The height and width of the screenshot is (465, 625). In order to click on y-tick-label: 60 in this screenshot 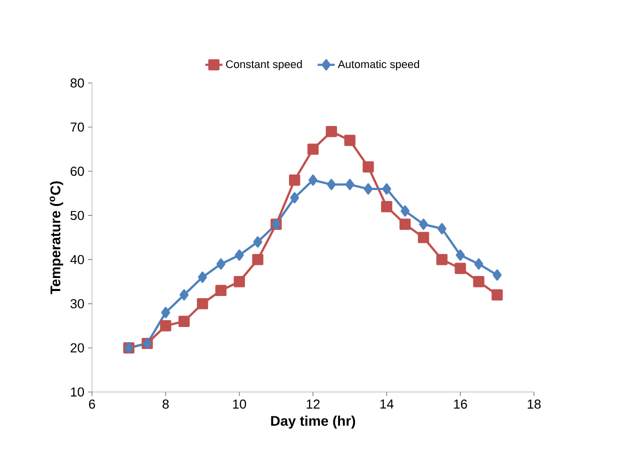, I will do `click(77, 171)`.